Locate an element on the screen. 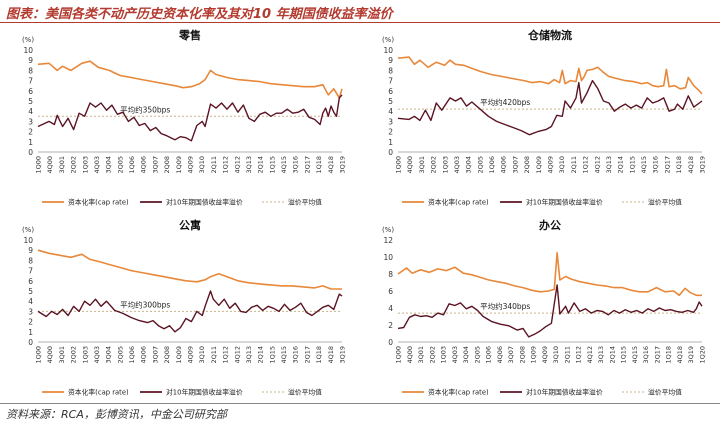  x-tick-label: 2Q14 is located at coordinates (612, 355).